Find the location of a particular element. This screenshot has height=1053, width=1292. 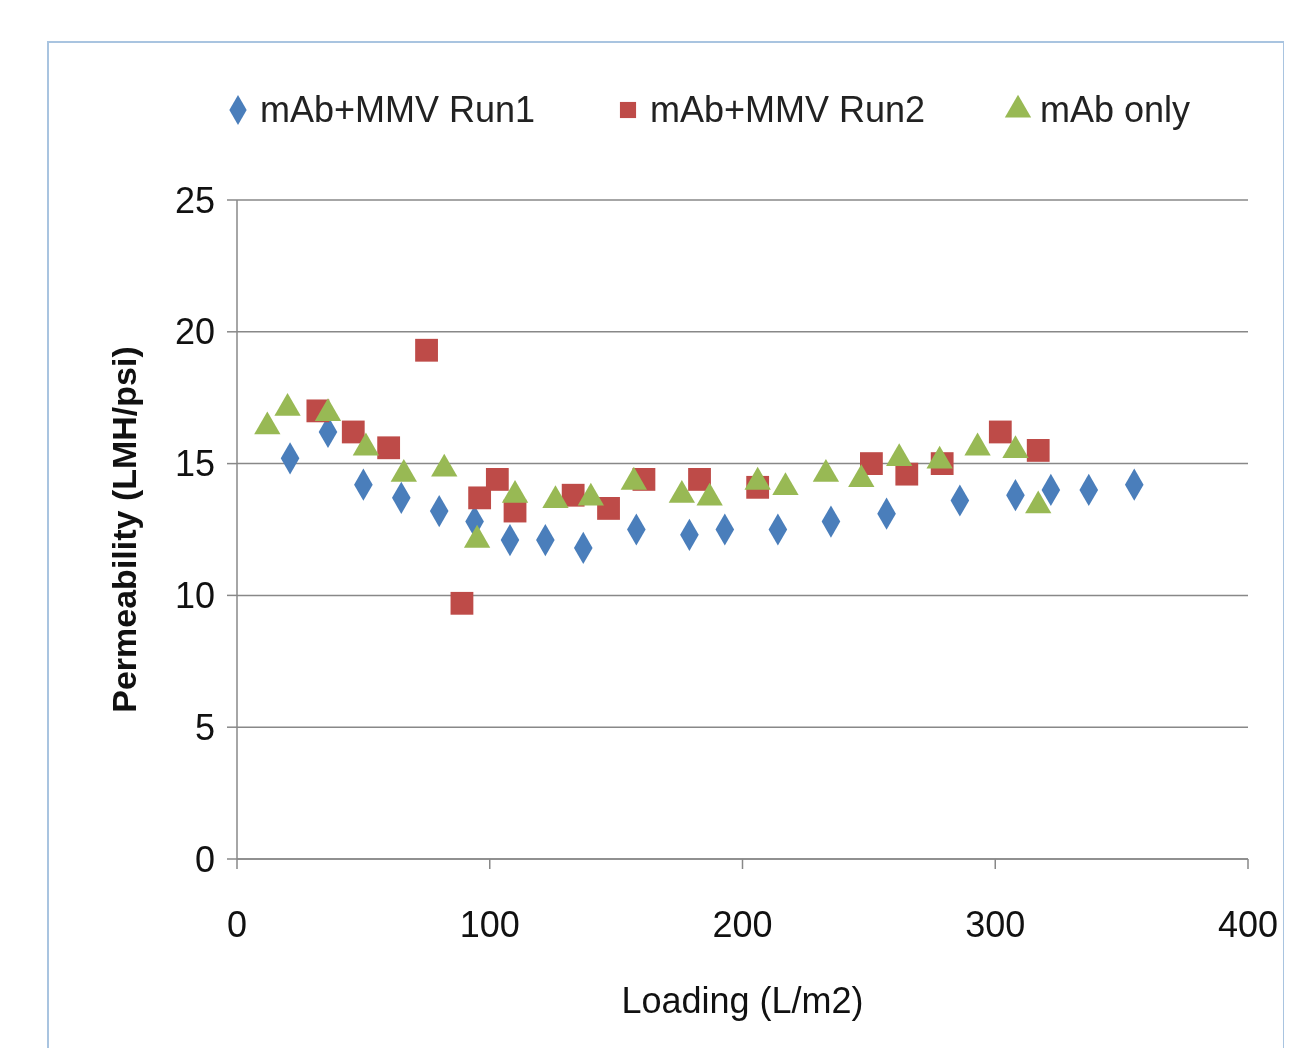

x-tick-label: 200 is located at coordinates (742, 924).